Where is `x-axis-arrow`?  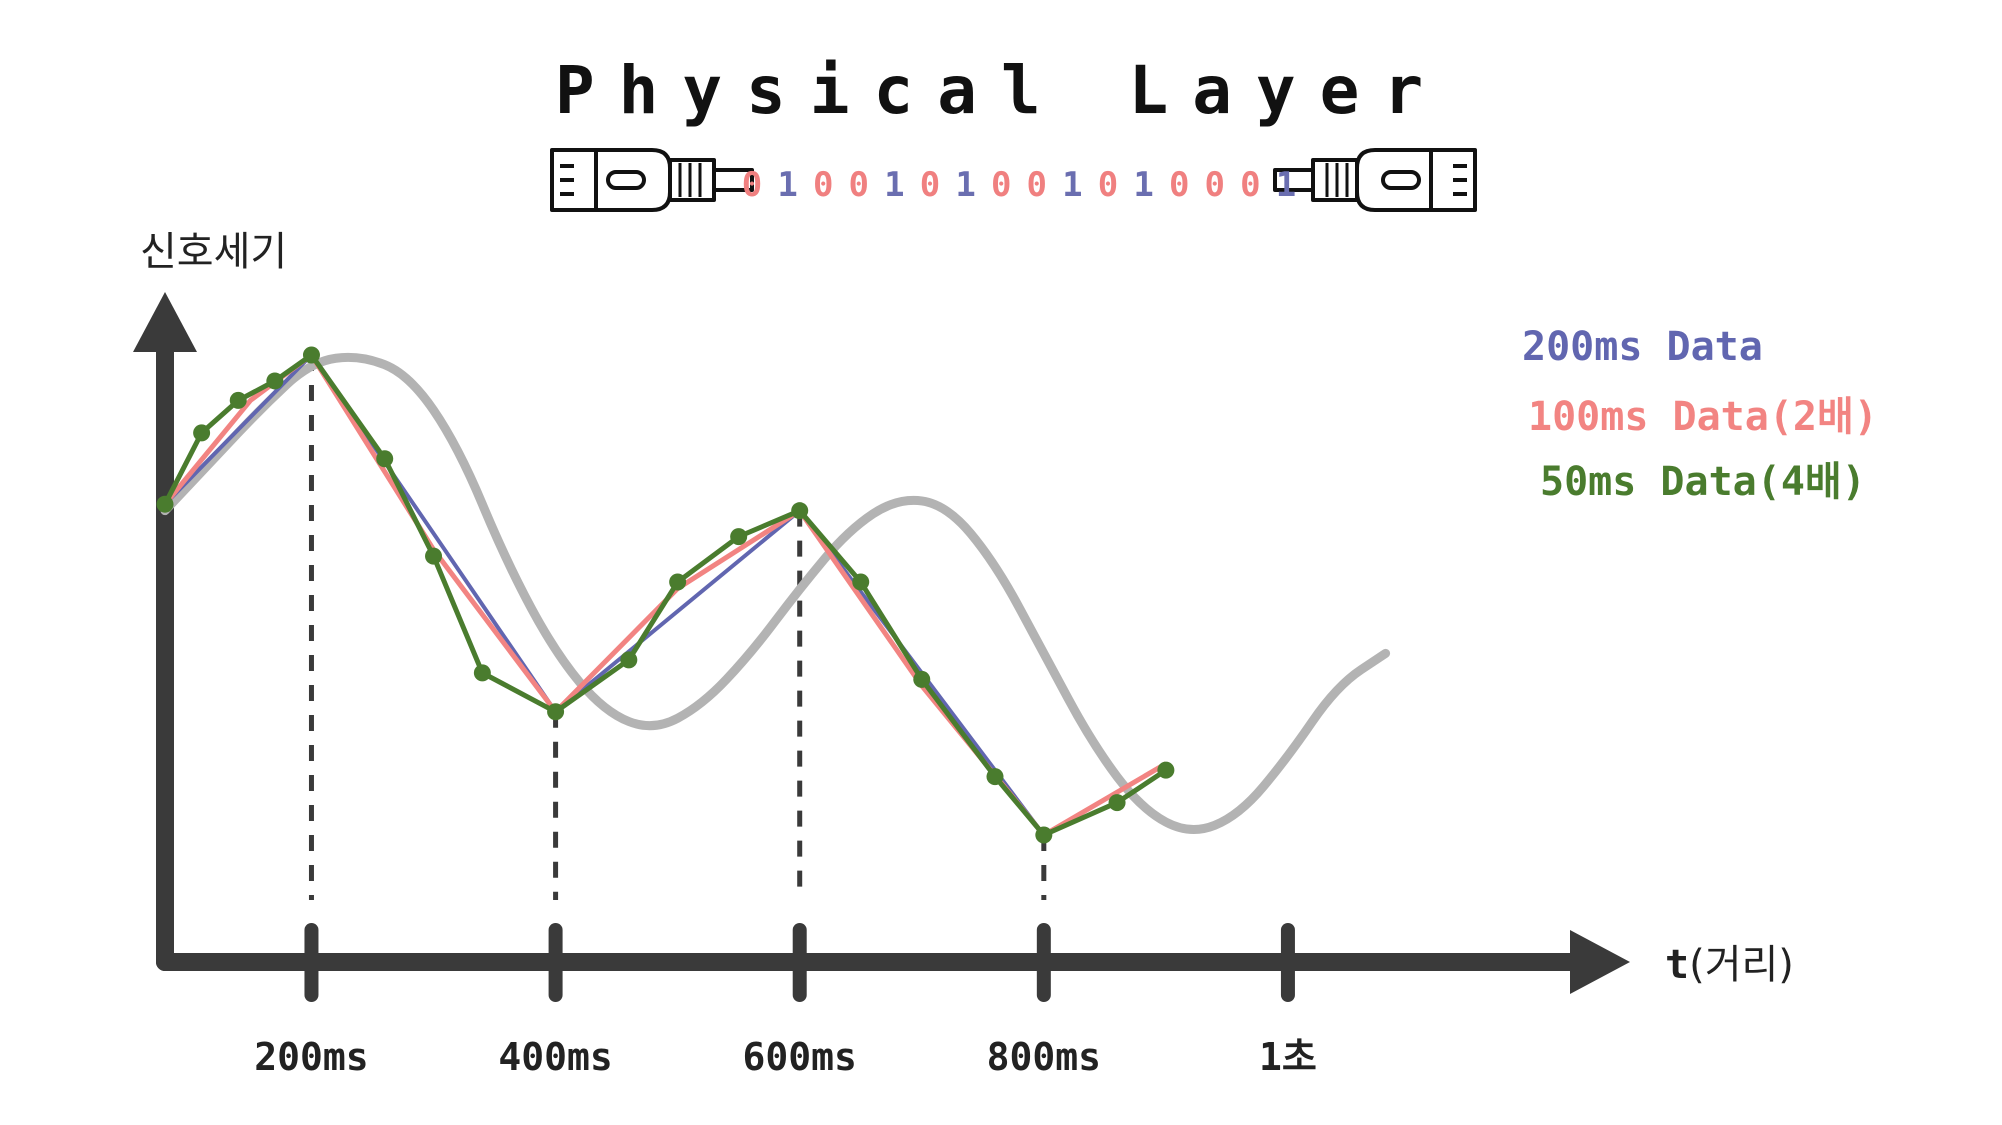 x-axis-arrow is located at coordinates (1600, 962).